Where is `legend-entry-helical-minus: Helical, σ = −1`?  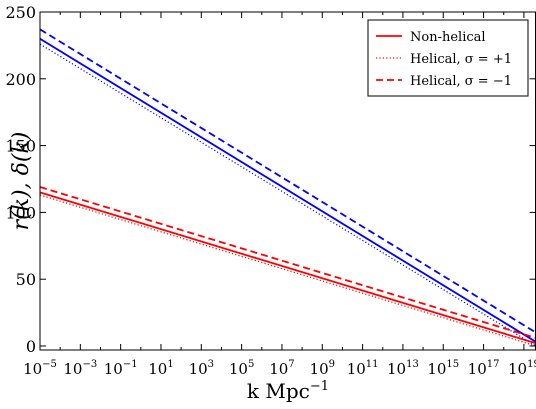
legend-entry-helical-minus: Helical, σ = −1 is located at coordinates (444, 81).